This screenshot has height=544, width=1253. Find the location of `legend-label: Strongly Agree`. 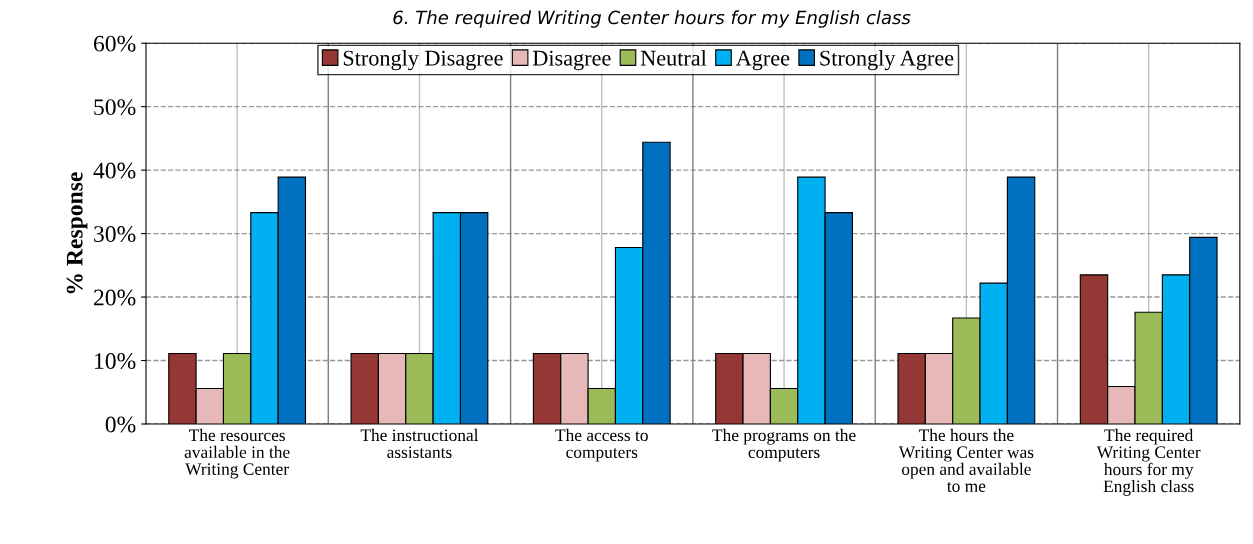

legend-label: Strongly Agree is located at coordinates (887, 60).